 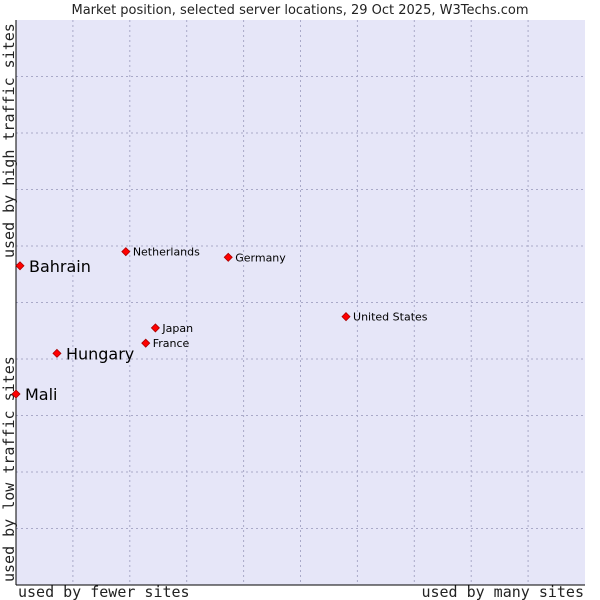 I want to click on point-marker-bahrain, so click(x=20, y=266).